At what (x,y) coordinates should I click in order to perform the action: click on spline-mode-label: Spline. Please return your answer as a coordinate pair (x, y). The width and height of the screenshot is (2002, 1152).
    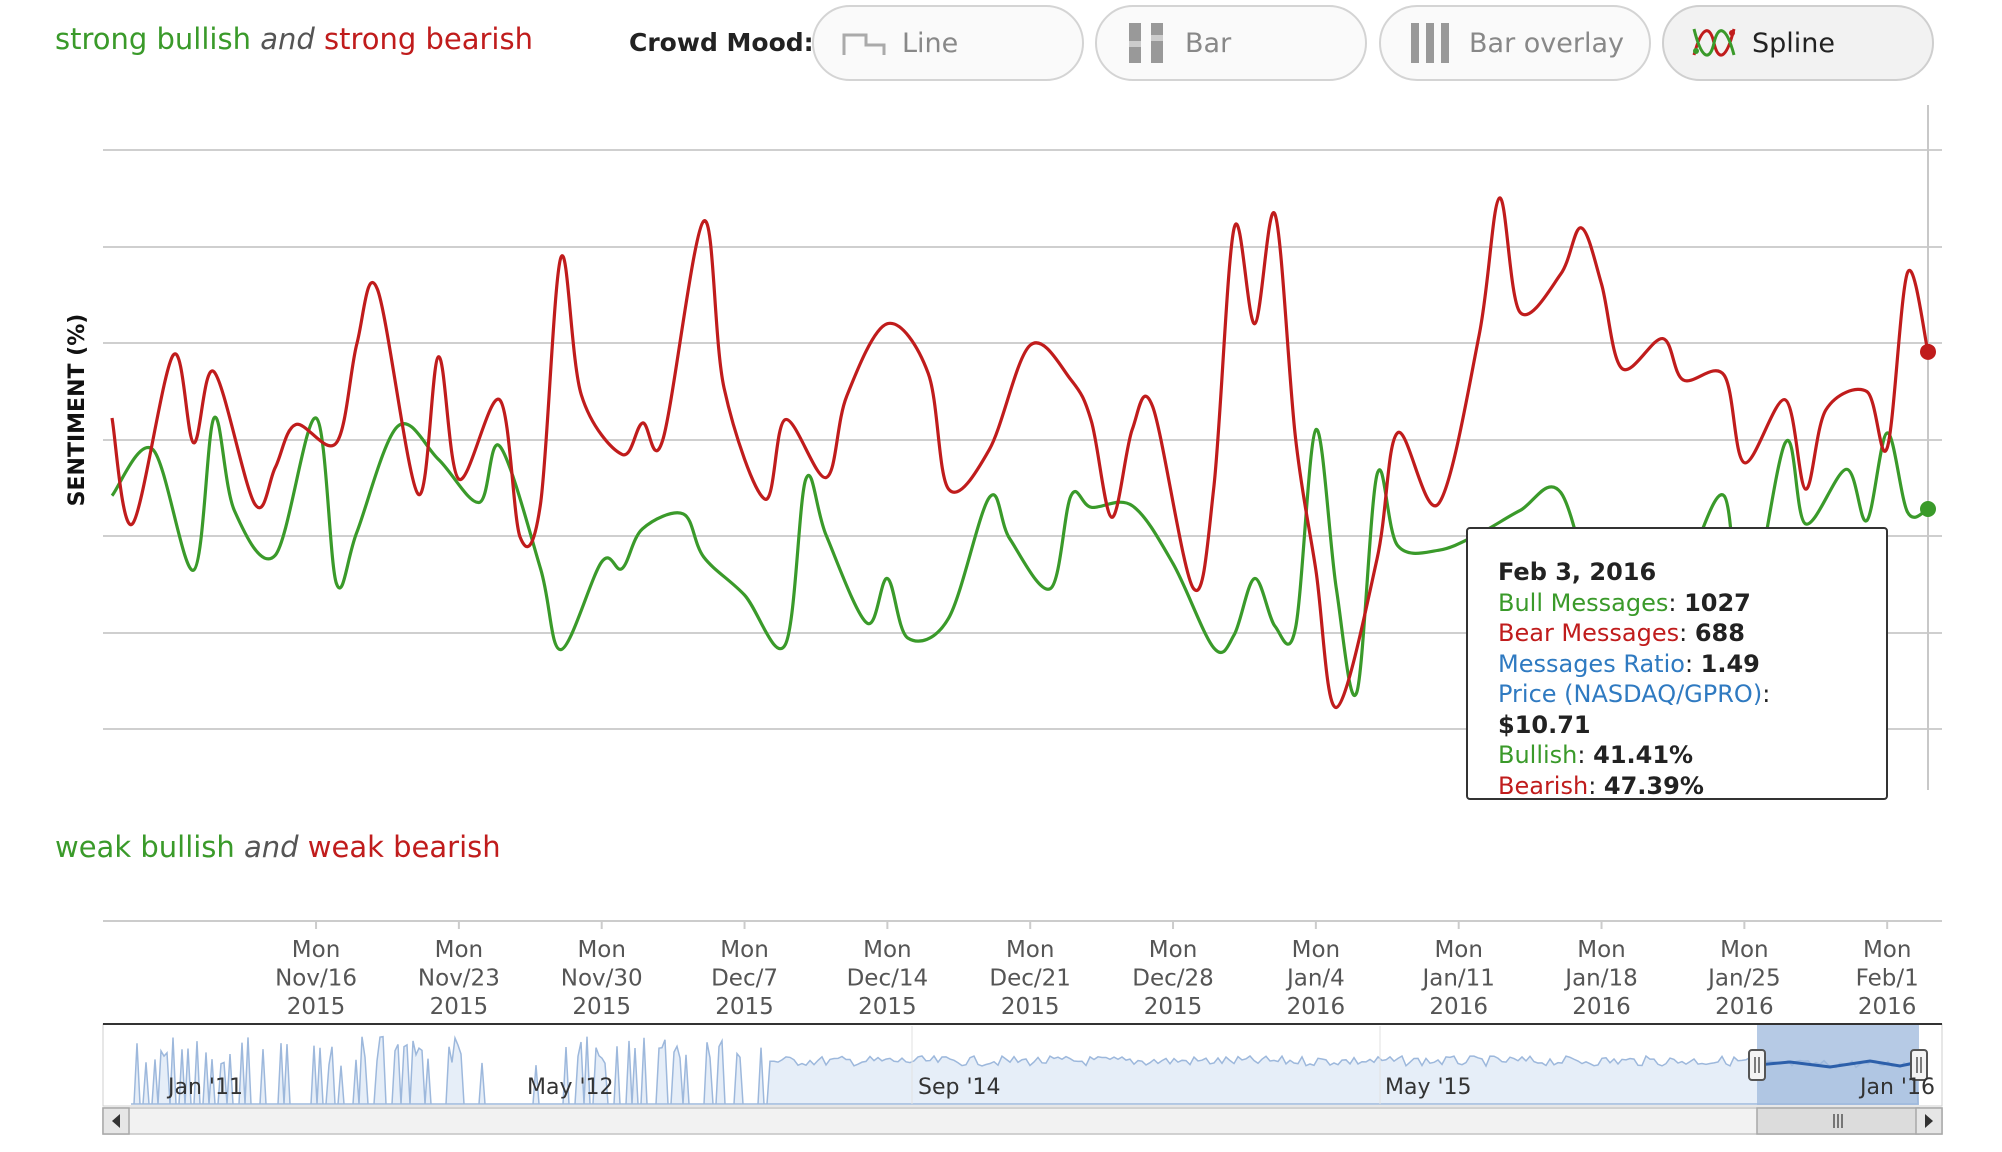
    Looking at the image, I should click on (1794, 43).